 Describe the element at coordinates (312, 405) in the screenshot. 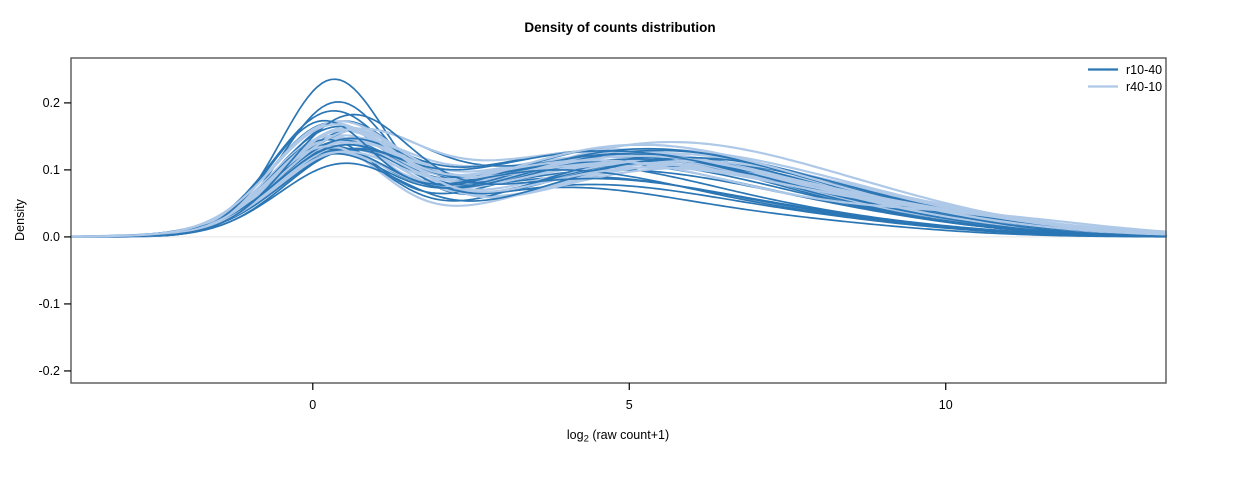

I see `x-tick-label: 0` at that location.